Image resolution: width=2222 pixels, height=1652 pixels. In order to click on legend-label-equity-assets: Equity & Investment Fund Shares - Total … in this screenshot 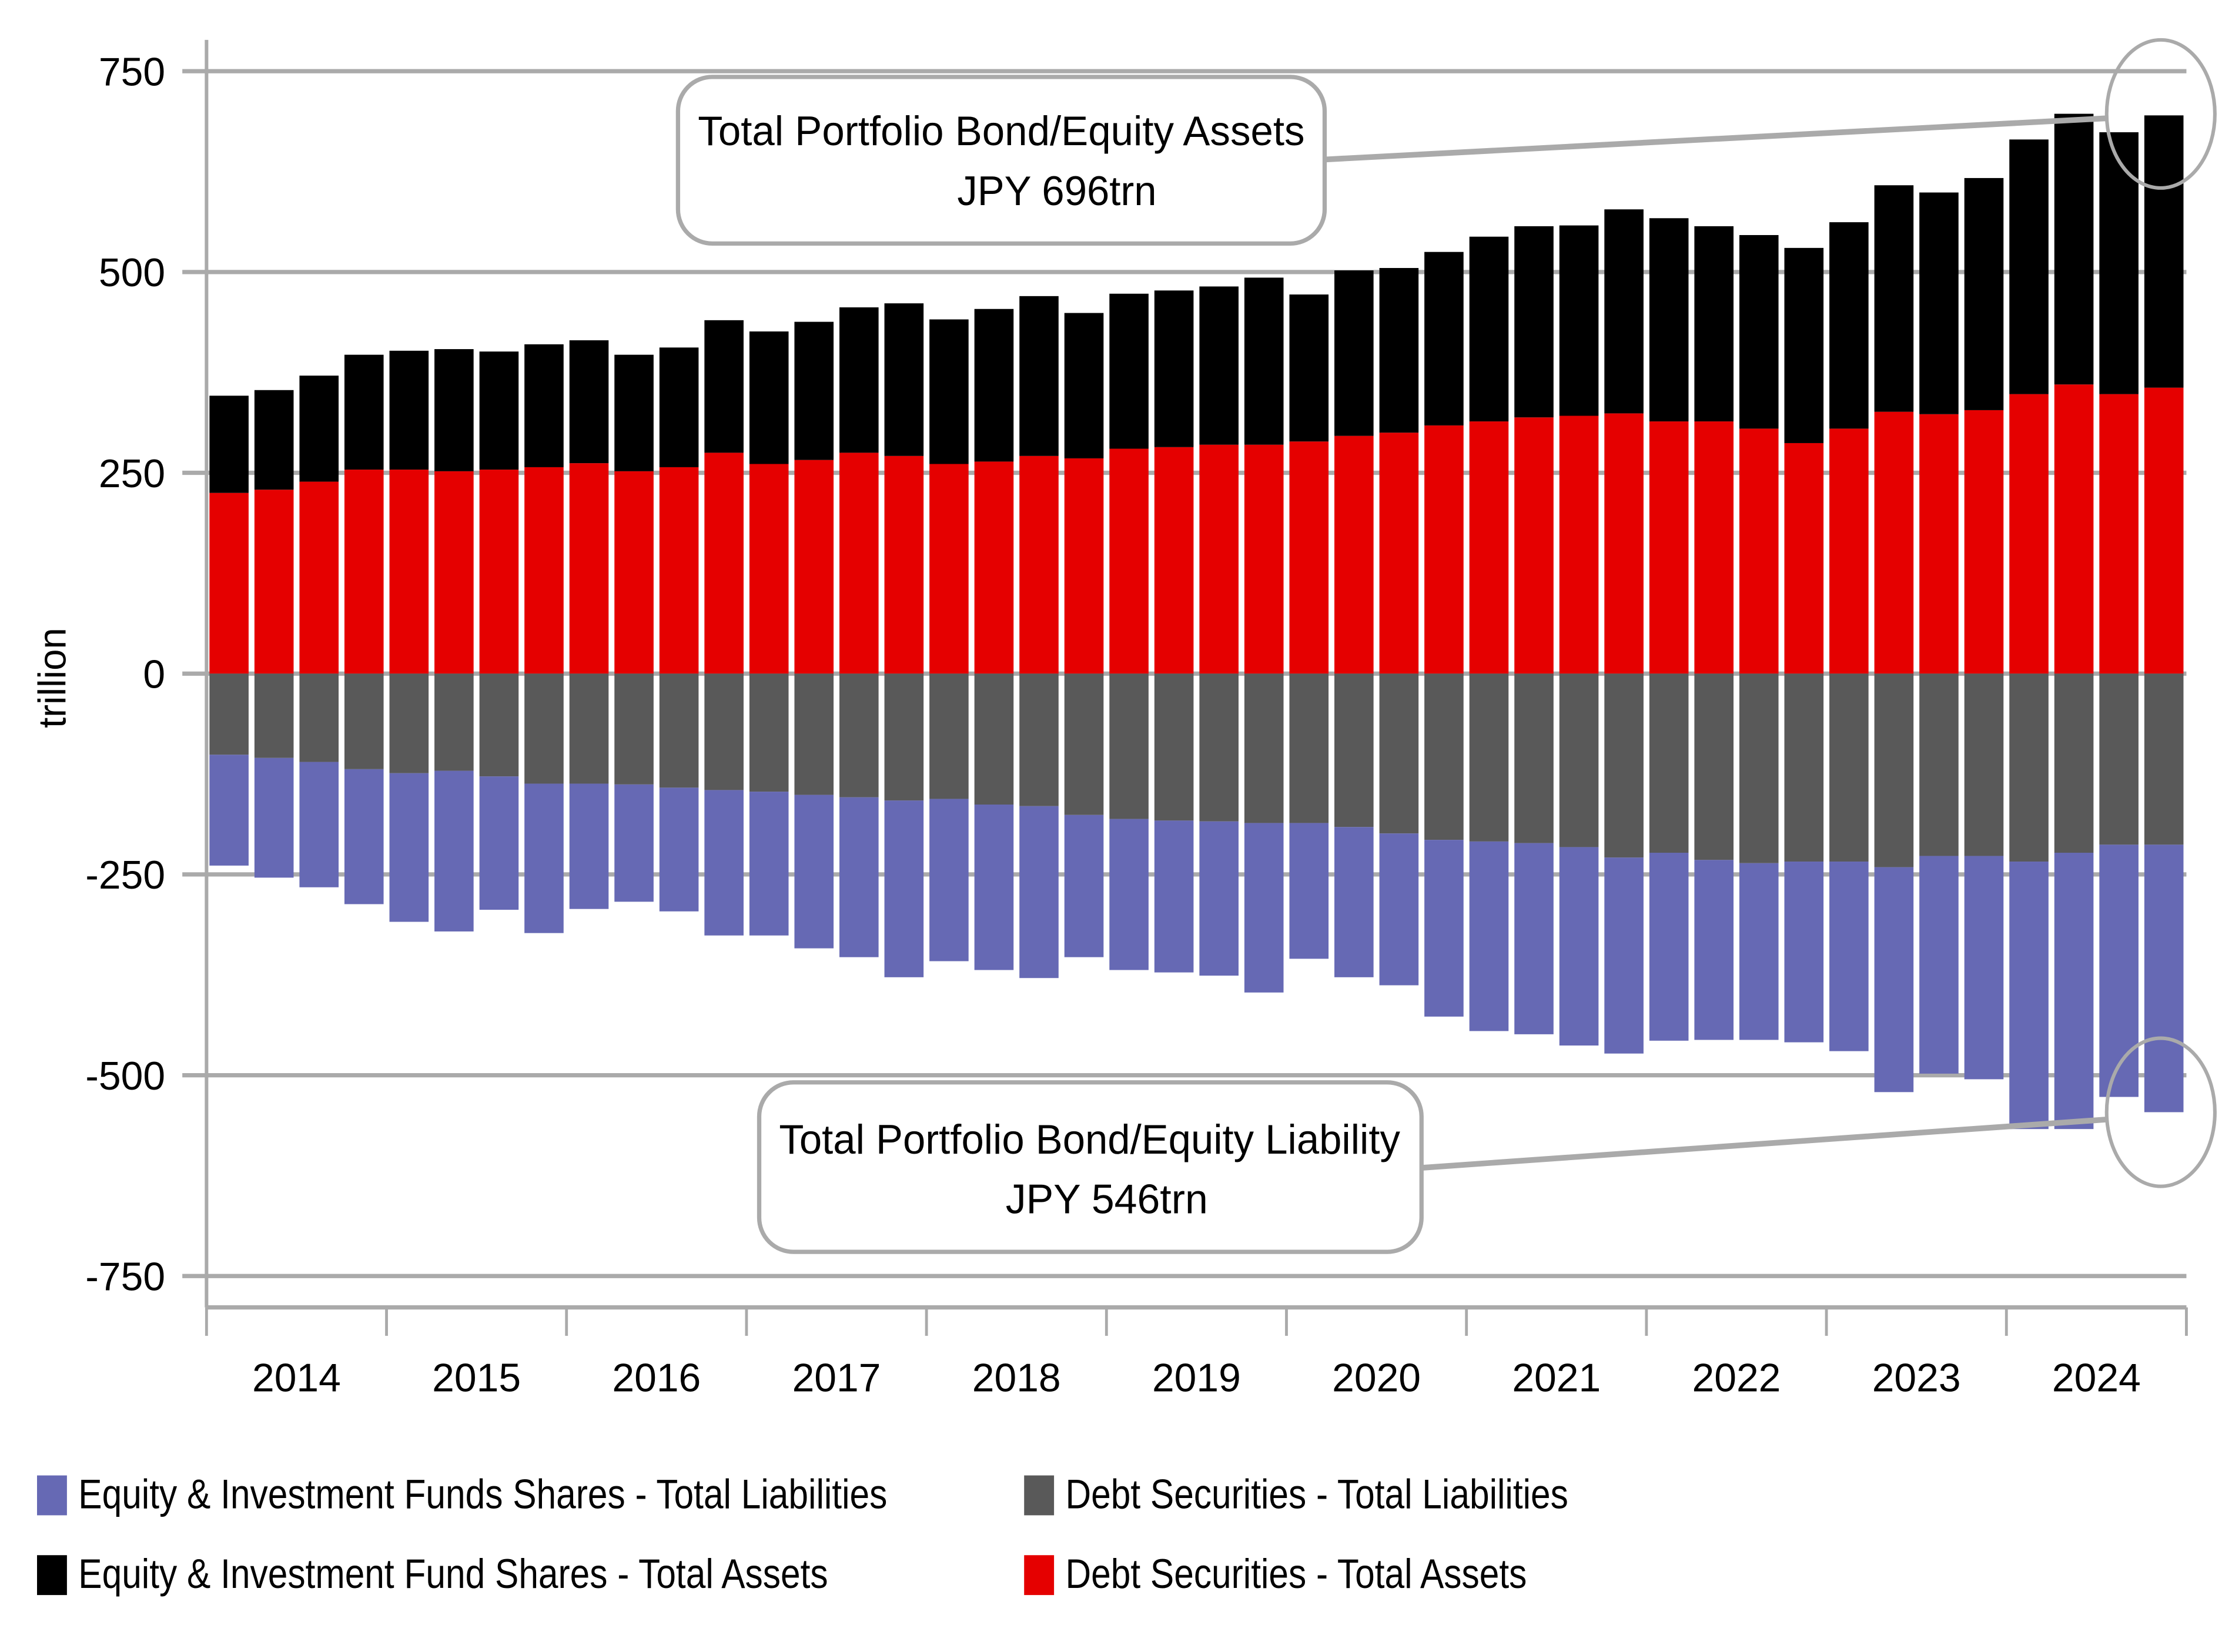, I will do `click(453, 1574)`.